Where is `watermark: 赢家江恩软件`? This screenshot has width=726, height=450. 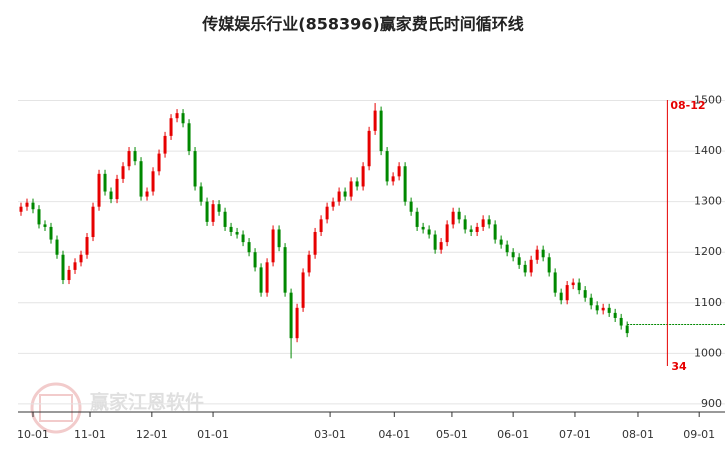 watermark: 赢家江恩软件 is located at coordinates (147, 402).